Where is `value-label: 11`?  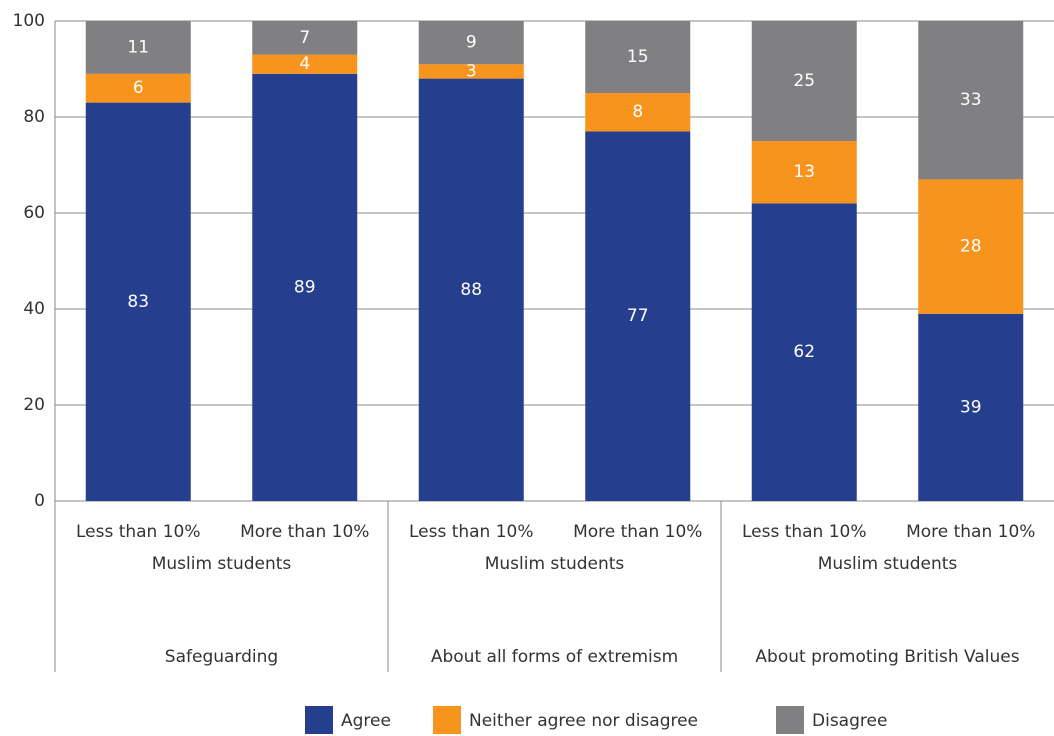
value-label: 11 is located at coordinates (138, 47).